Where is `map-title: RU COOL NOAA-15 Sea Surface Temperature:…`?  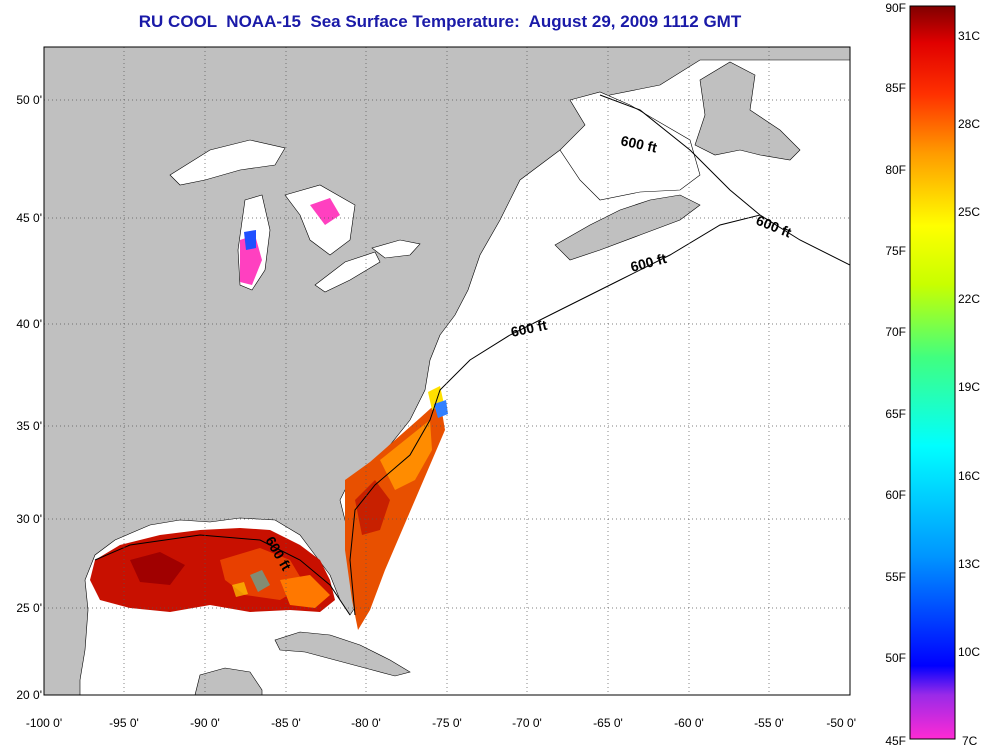
map-title: RU COOL NOAA-15 Sea Surface Temperature:… is located at coordinates (440, 21).